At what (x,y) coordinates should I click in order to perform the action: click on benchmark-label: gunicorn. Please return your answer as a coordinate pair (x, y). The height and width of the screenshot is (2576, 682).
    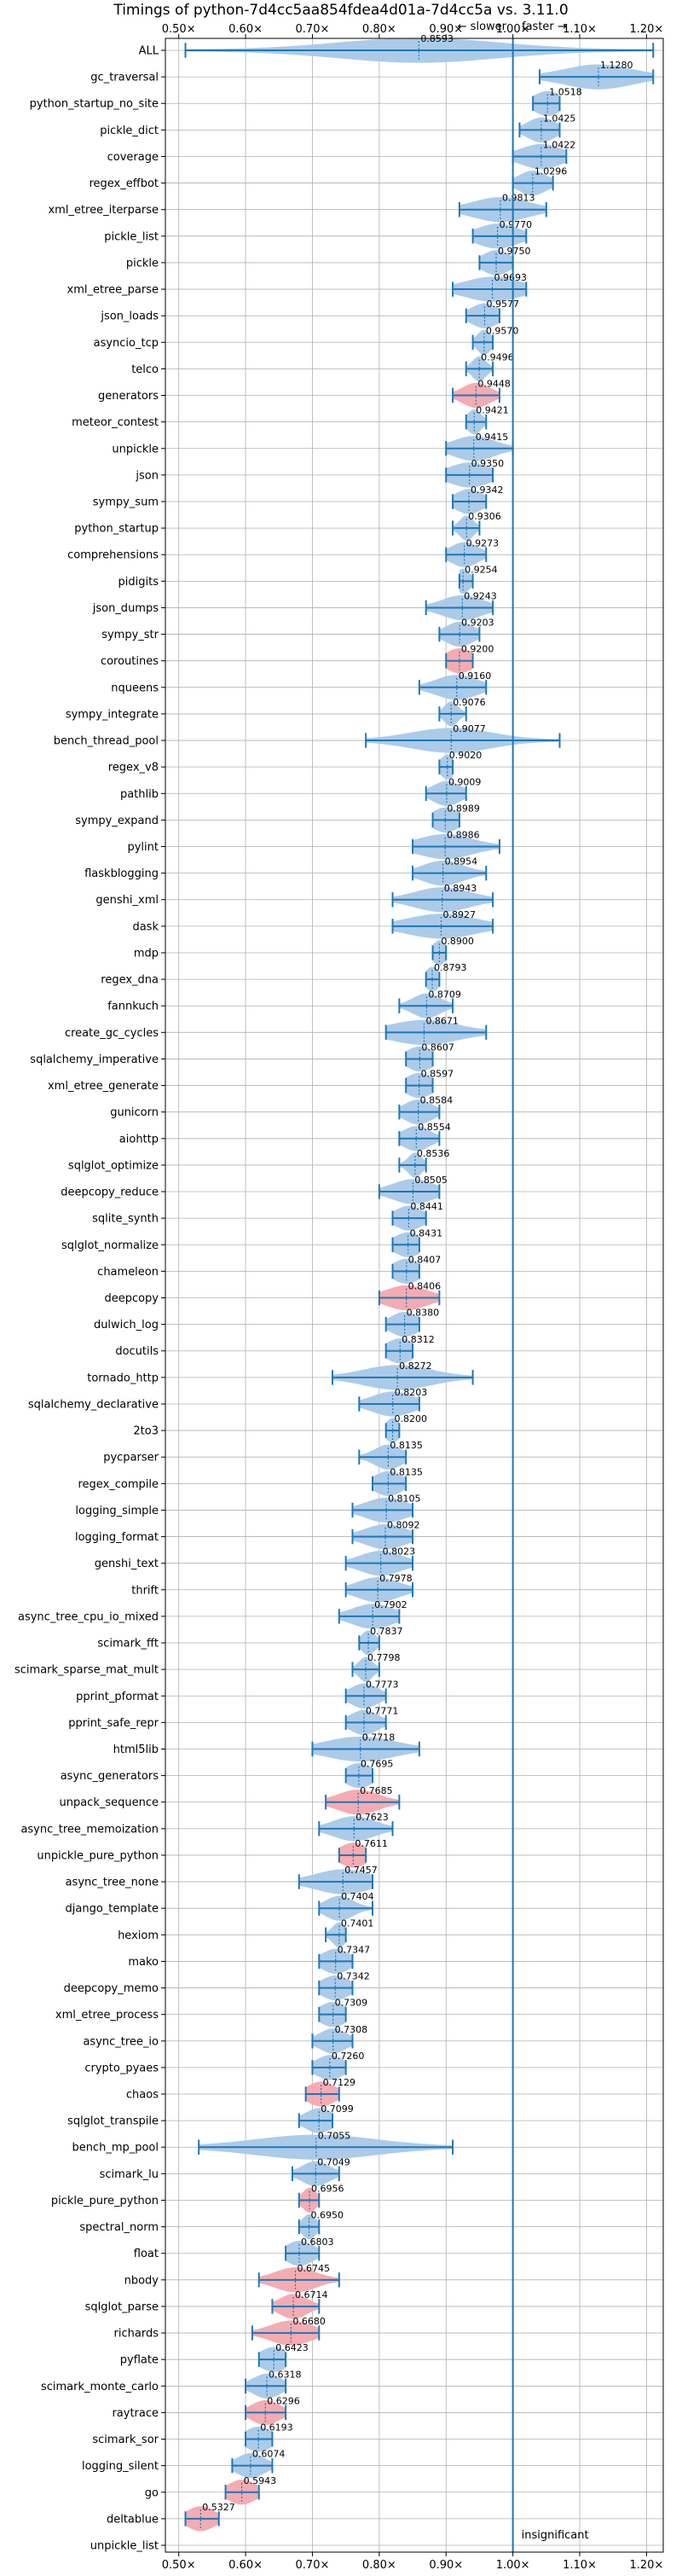
    Looking at the image, I should click on (134, 1112).